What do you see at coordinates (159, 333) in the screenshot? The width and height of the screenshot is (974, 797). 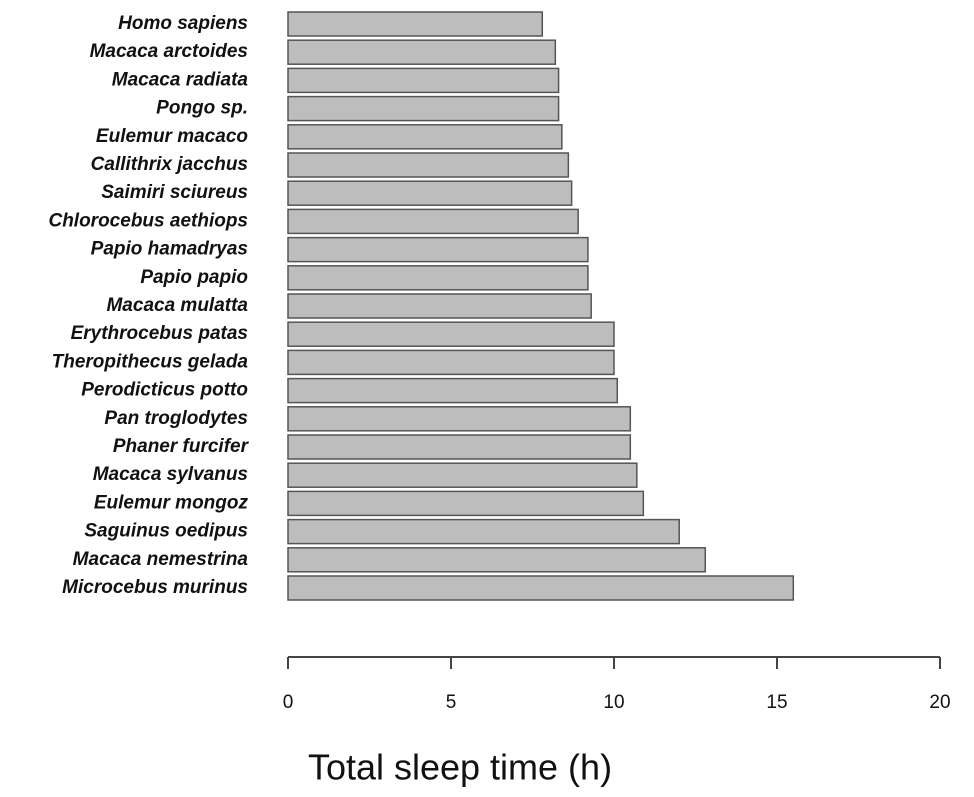 I see `y-tick-label: Erythrocebus patas` at bounding box center [159, 333].